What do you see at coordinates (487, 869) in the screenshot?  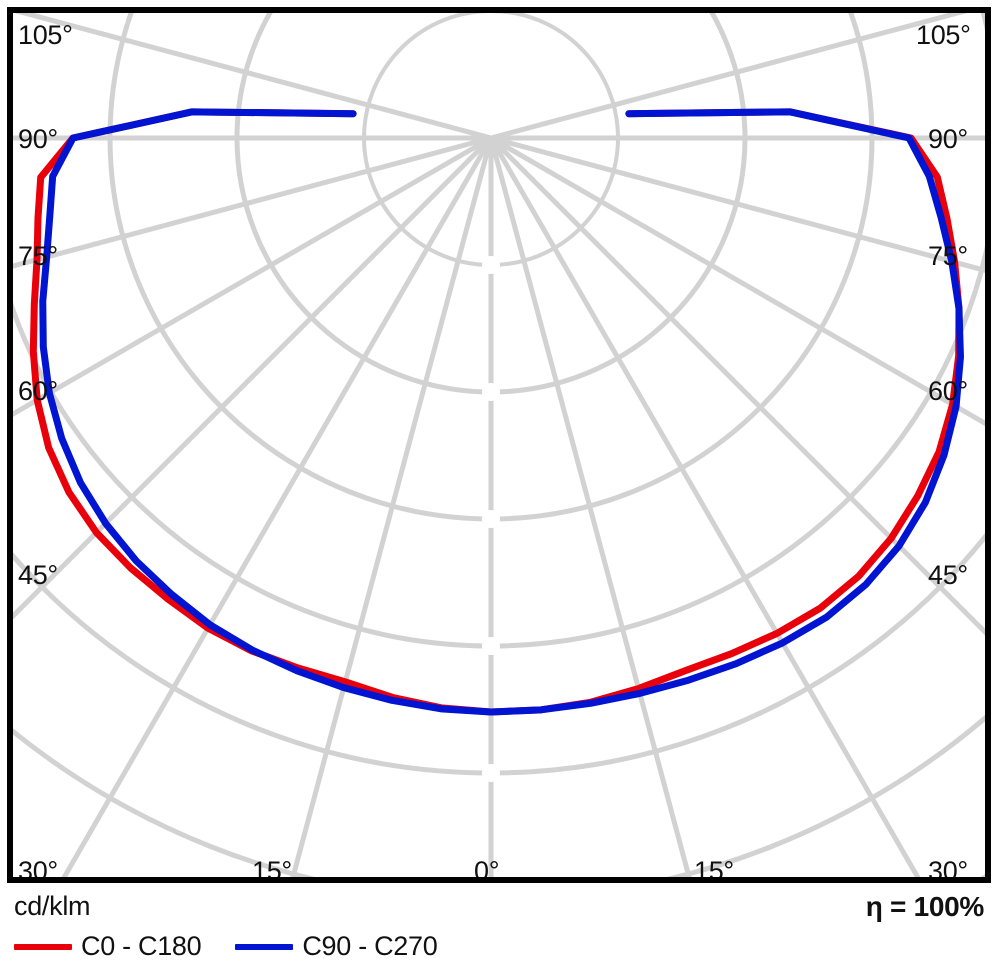 I see `axis-tick-label-bottom-1: 0°` at bounding box center [487, 869].